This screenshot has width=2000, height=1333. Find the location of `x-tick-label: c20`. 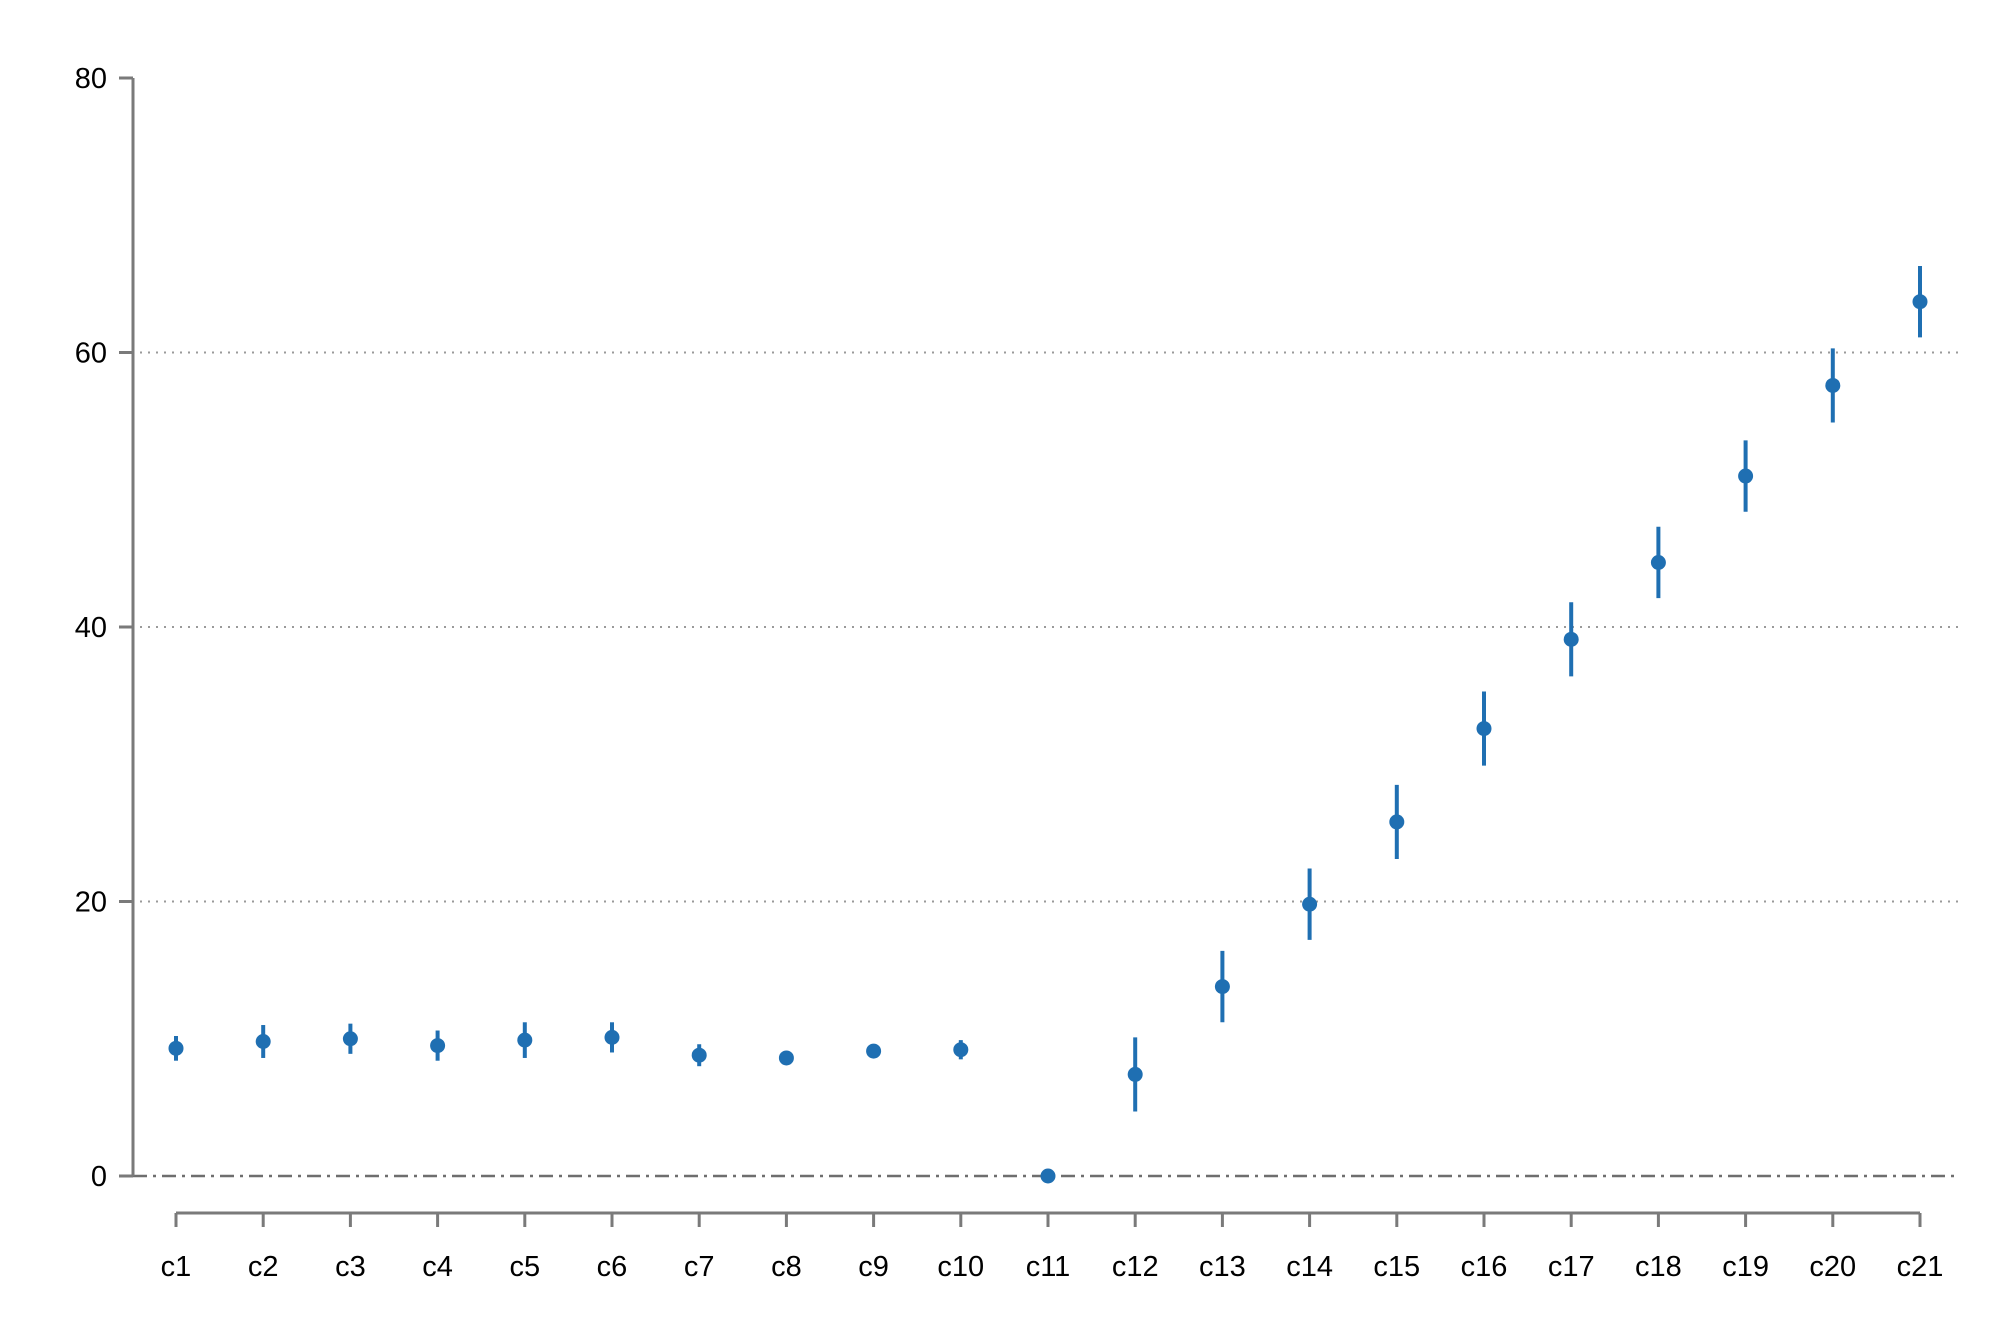

x-tick-label: c20 is located at coordinates (1832, 1267).